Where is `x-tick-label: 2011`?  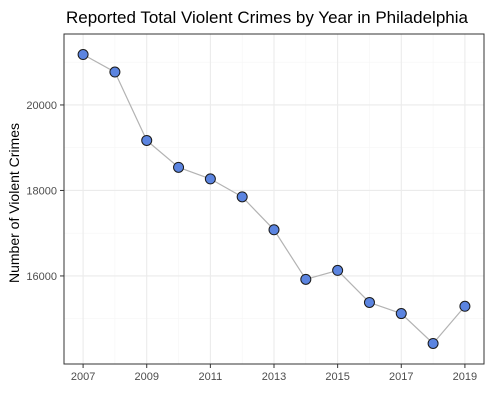
x-tick-label: 2011 is located at coordinates (211, 377).